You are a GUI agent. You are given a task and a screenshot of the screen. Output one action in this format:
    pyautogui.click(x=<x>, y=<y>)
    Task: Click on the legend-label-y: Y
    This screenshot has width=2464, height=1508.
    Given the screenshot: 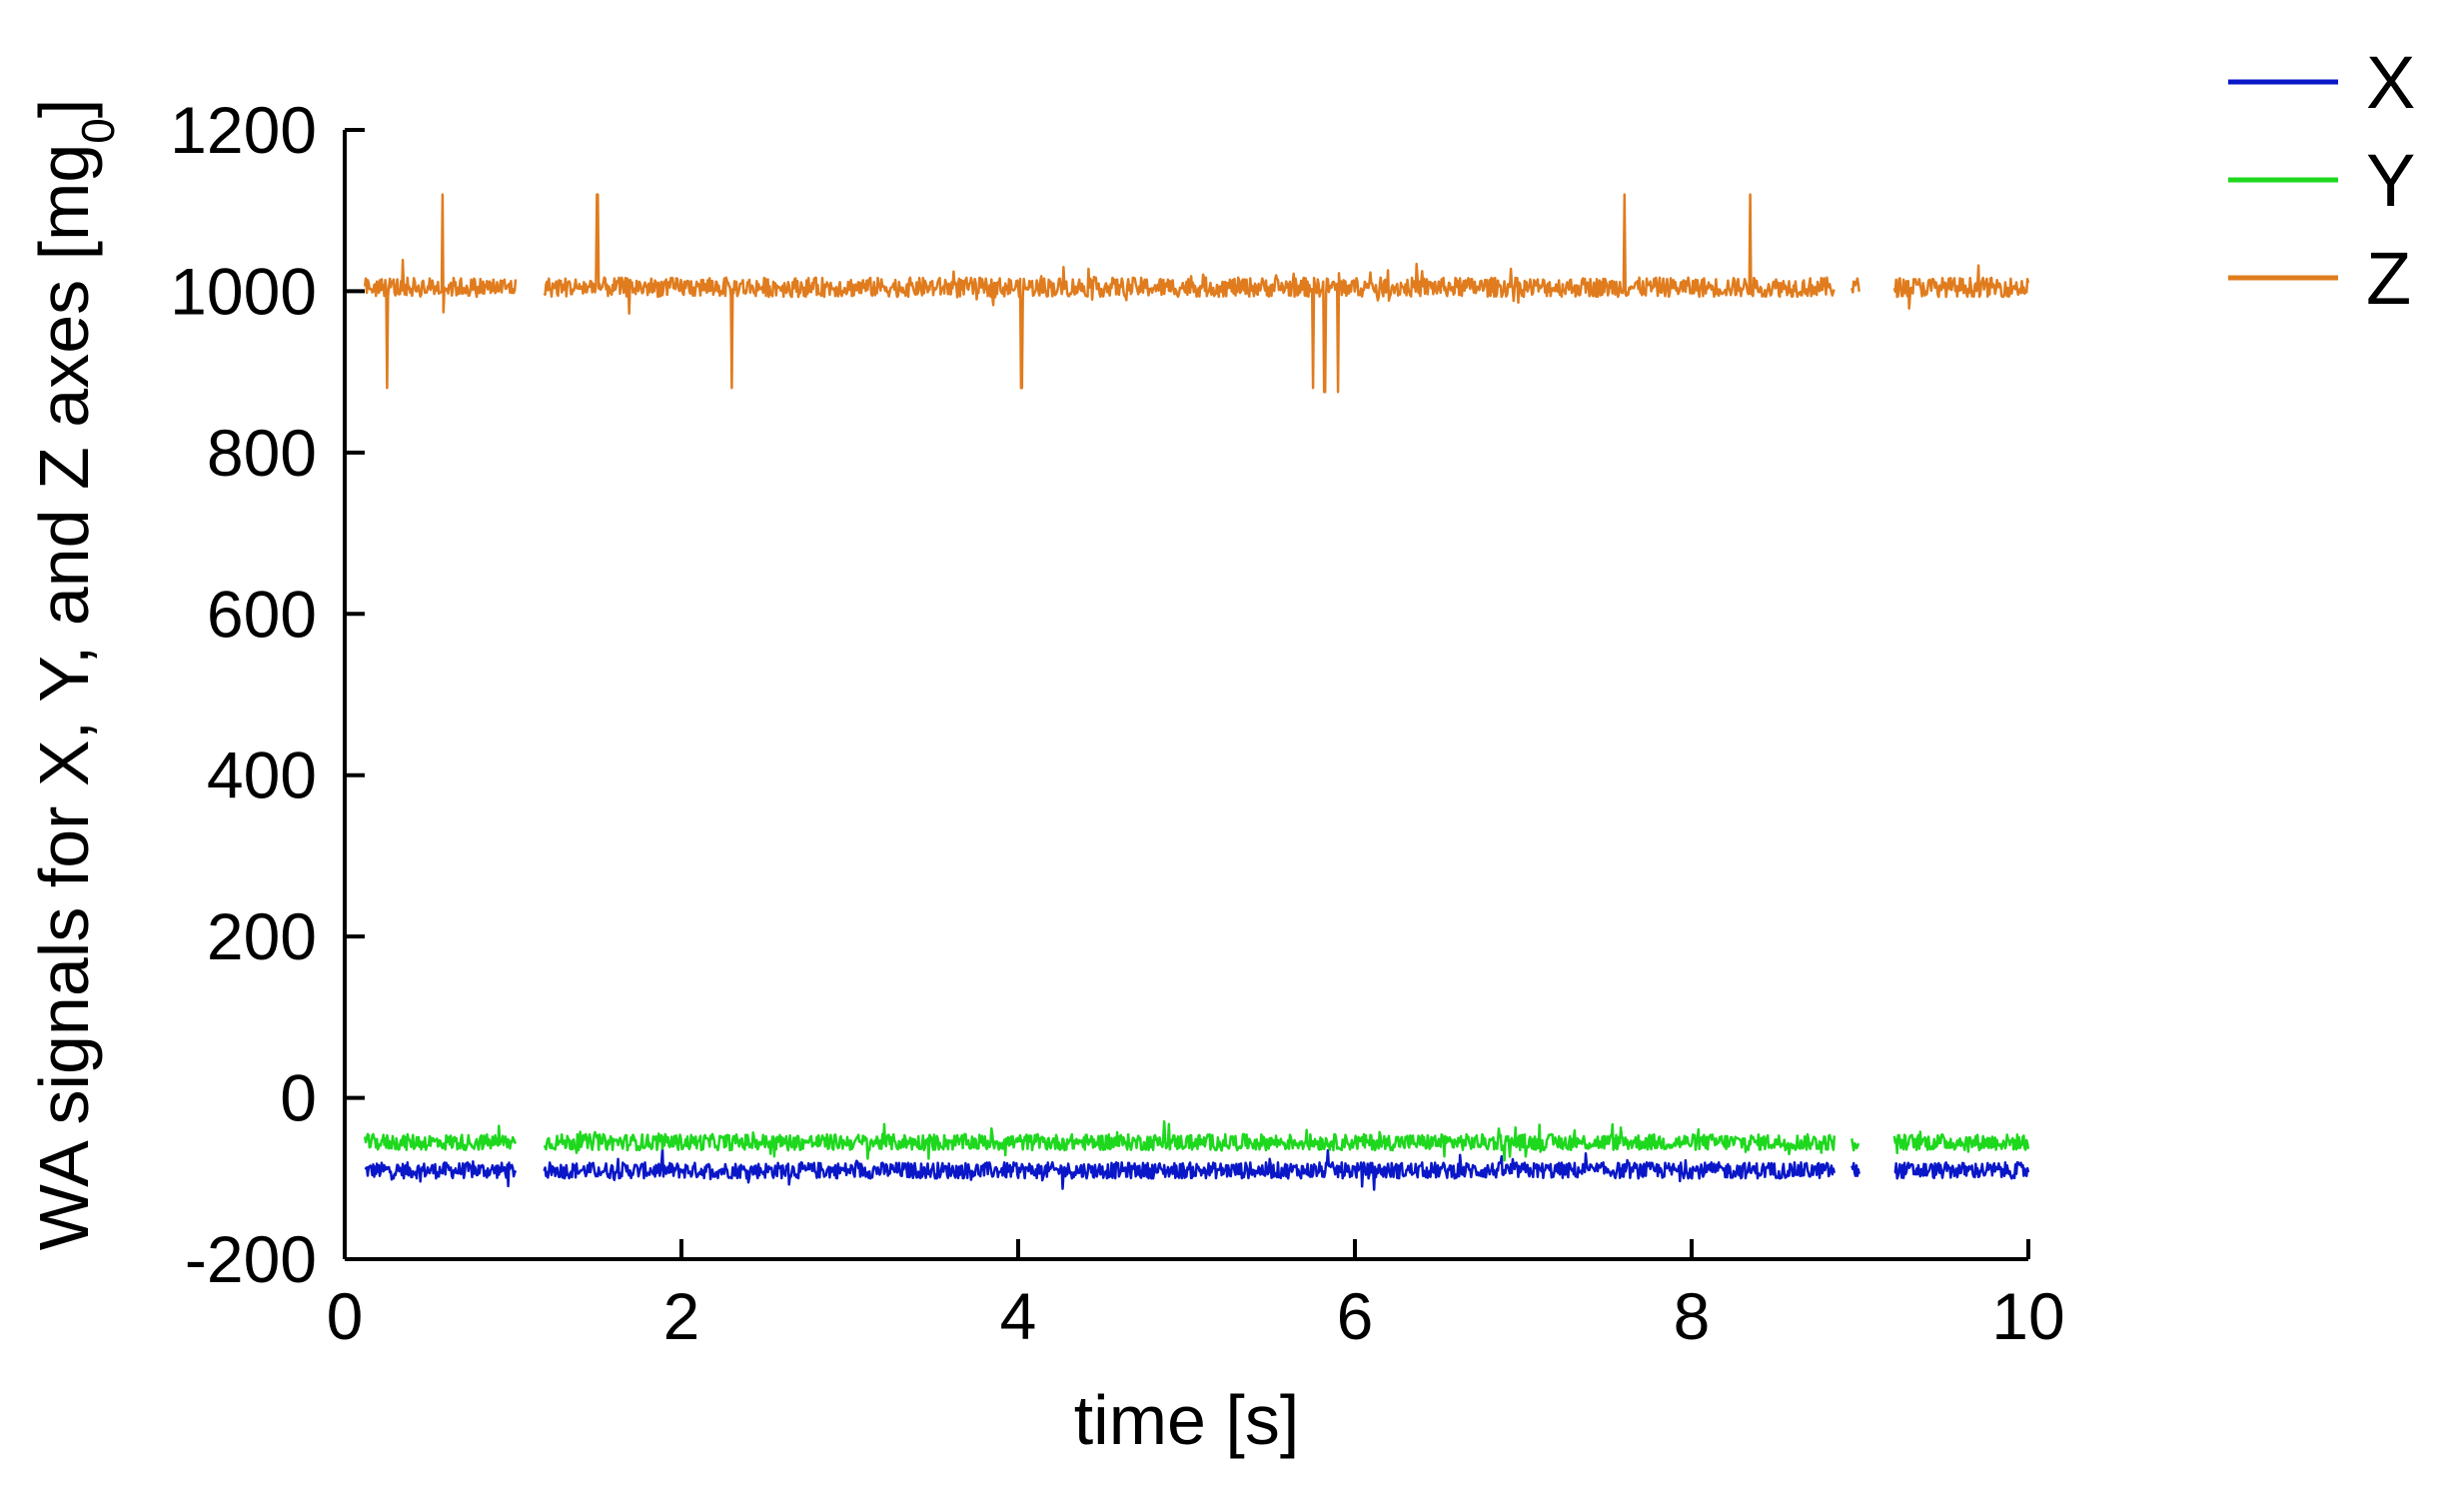 What is the action you would take?
    pyautogui.click(x=2390, y=180)
    